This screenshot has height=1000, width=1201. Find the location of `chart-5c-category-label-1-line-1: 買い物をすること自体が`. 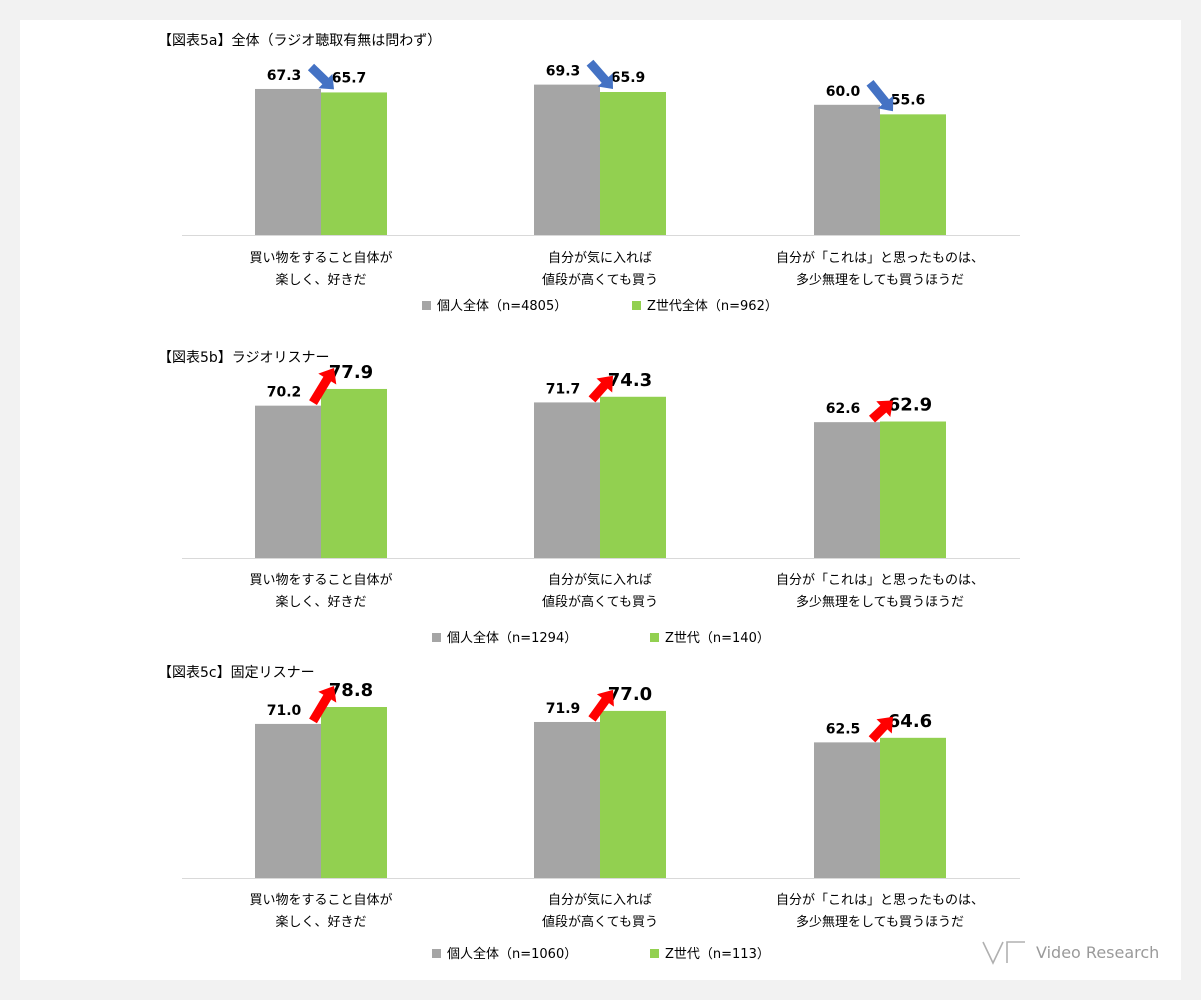

chart-5c-category-label-1-line-1: 買い物をすること自体が is located at coordinates (320, 900).